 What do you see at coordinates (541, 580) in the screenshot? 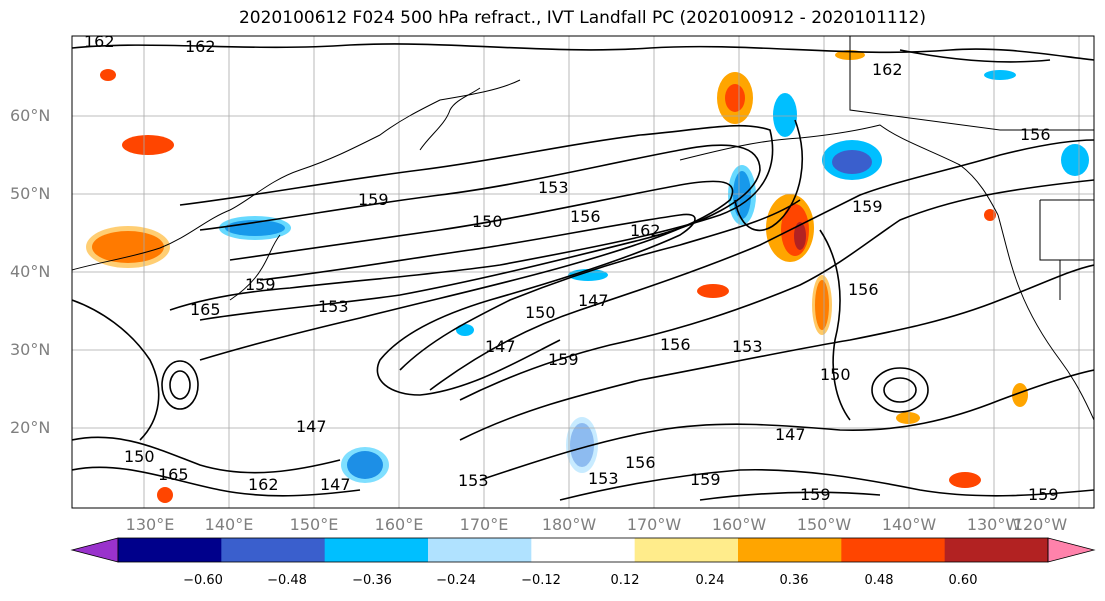
I see `colorbar-tick-label: −0.12` at bounding box center [541, 580].